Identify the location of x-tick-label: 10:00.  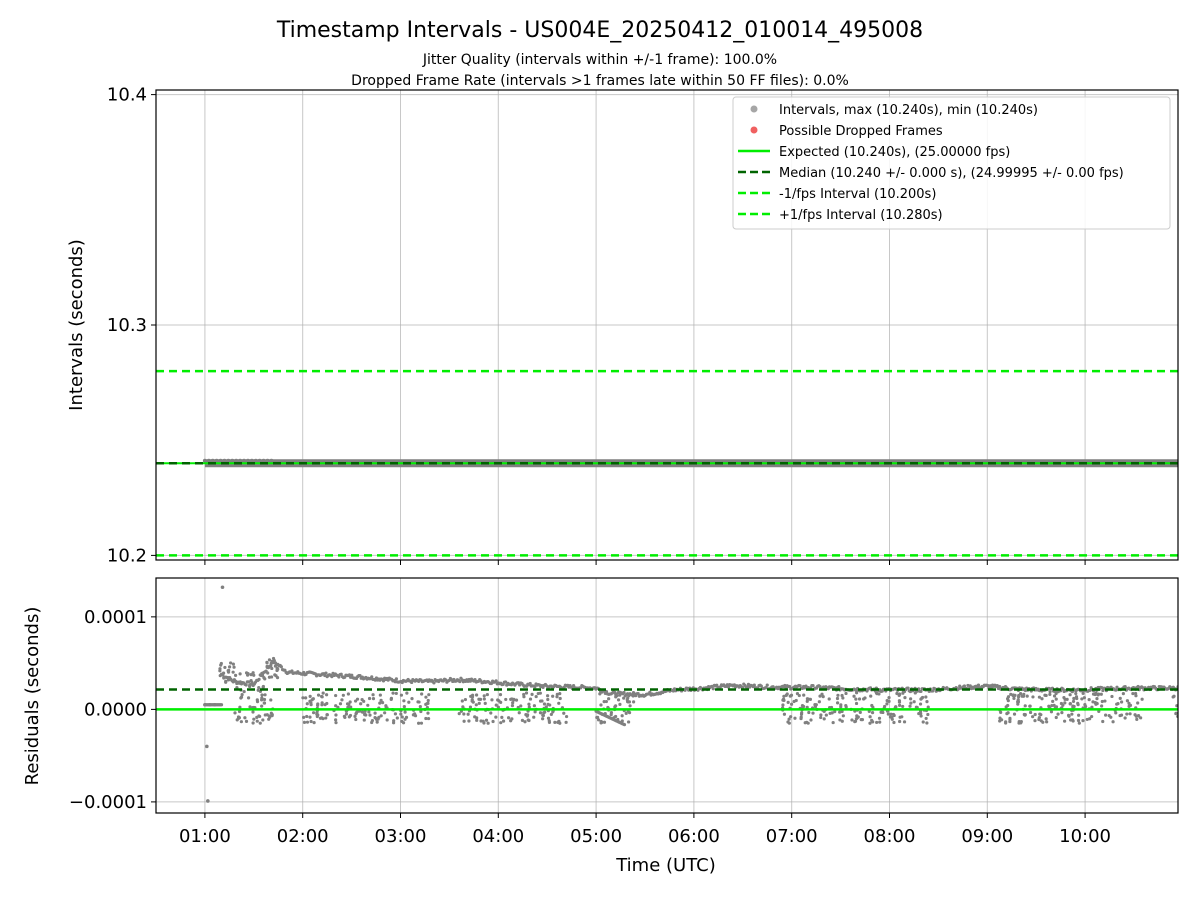
(1085, 836).